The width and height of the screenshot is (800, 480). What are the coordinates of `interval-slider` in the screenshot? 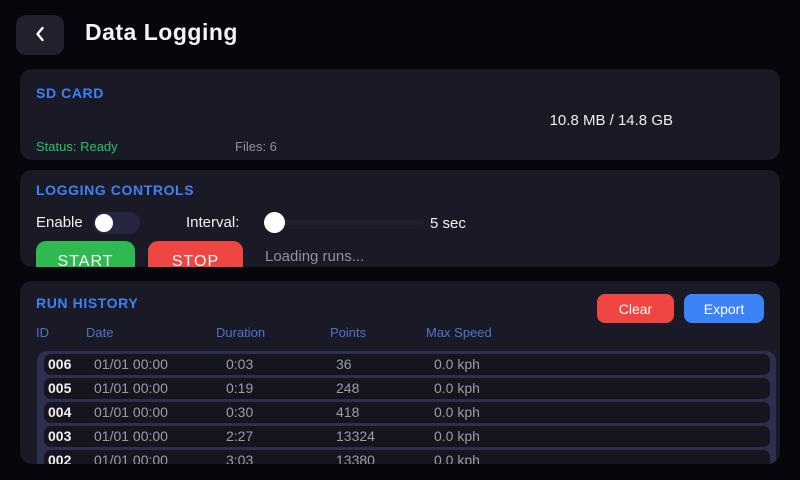 It's located at (344, 222).